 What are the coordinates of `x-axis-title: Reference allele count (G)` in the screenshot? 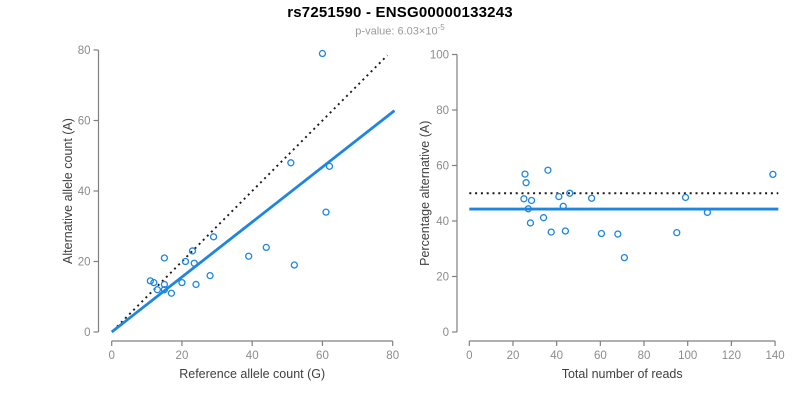 It's located at (252, 374).